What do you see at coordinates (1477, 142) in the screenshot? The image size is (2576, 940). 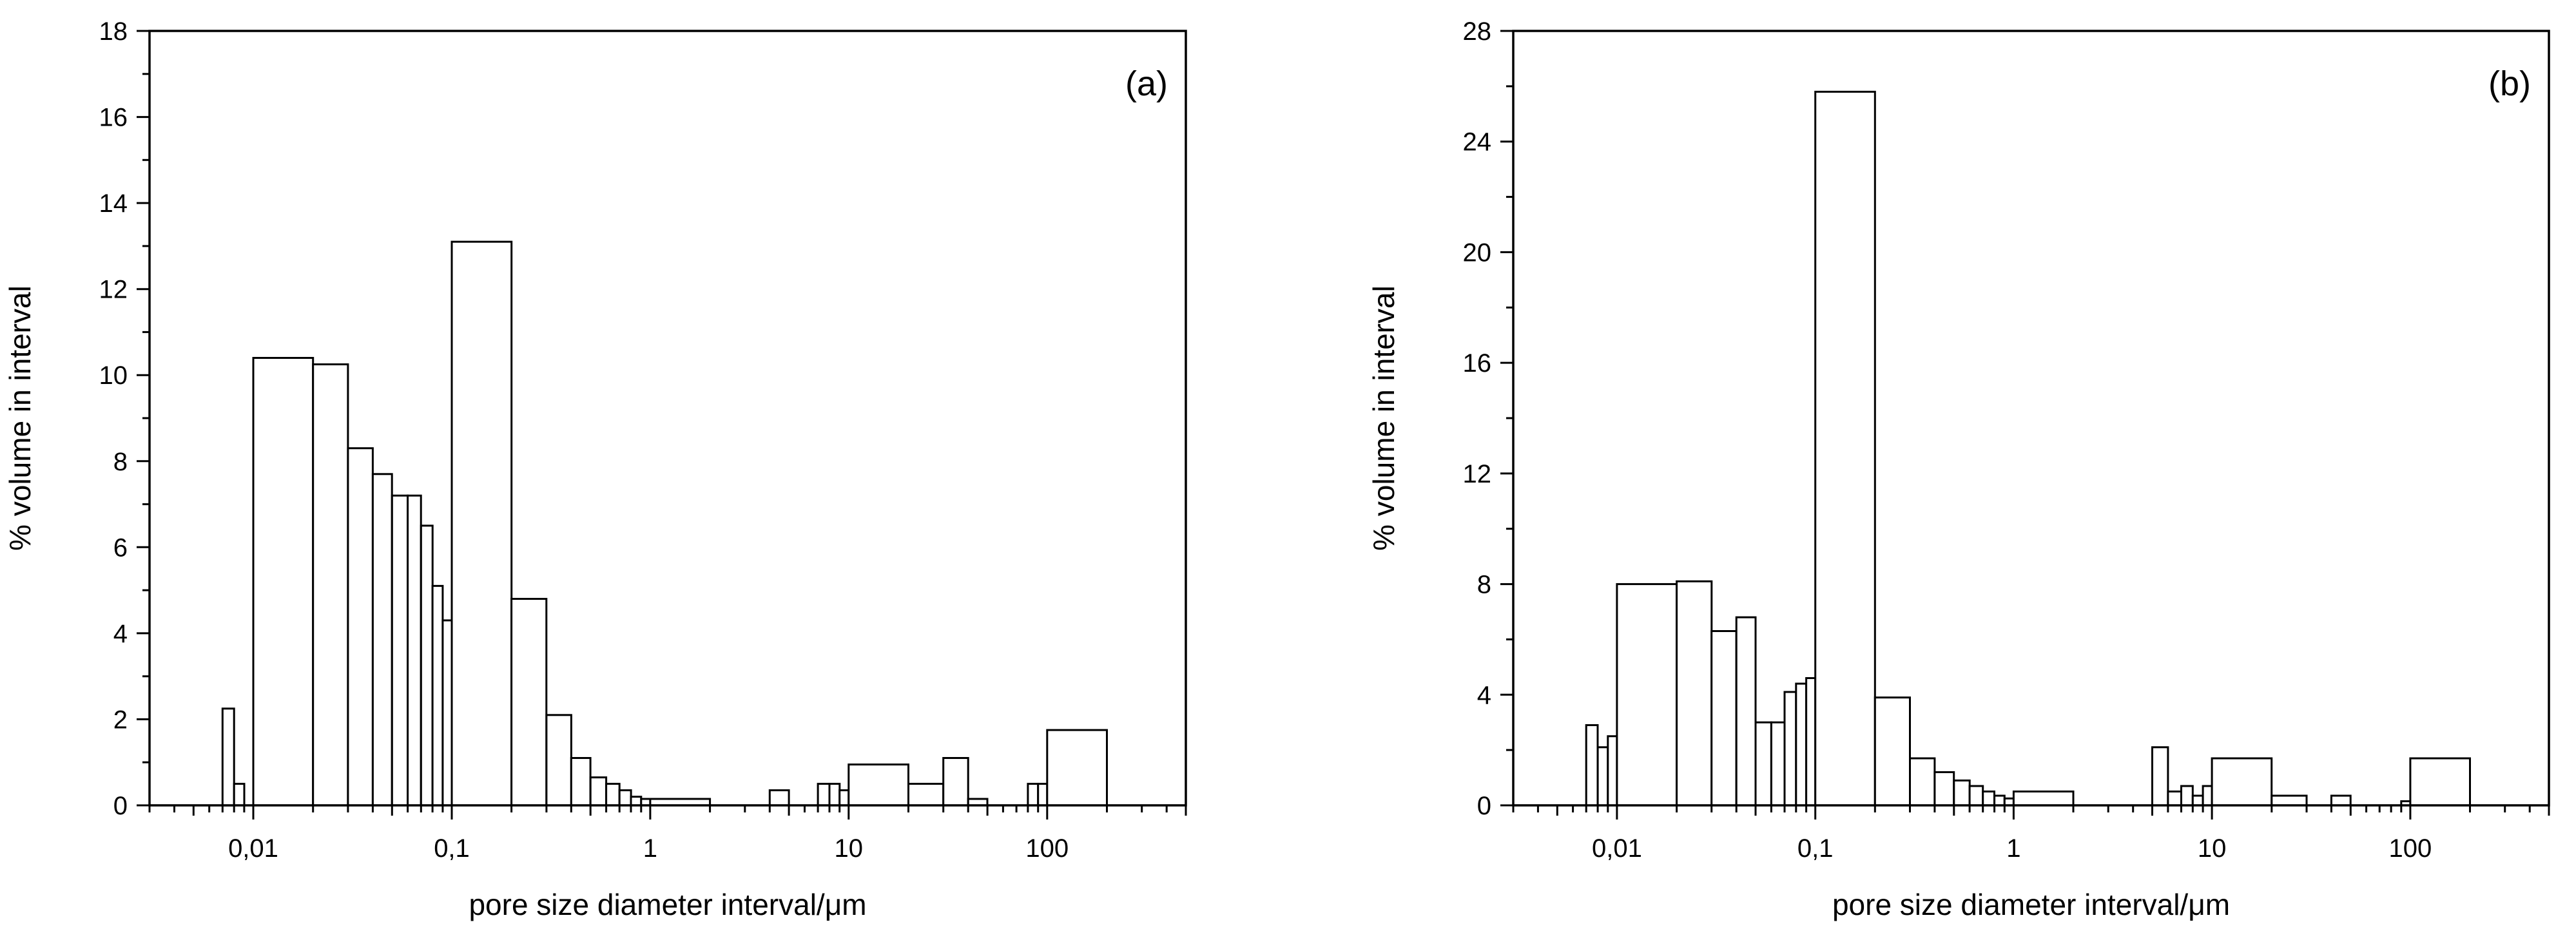 I see `y-tick-label: 24` at bounding box center [1477, 142].